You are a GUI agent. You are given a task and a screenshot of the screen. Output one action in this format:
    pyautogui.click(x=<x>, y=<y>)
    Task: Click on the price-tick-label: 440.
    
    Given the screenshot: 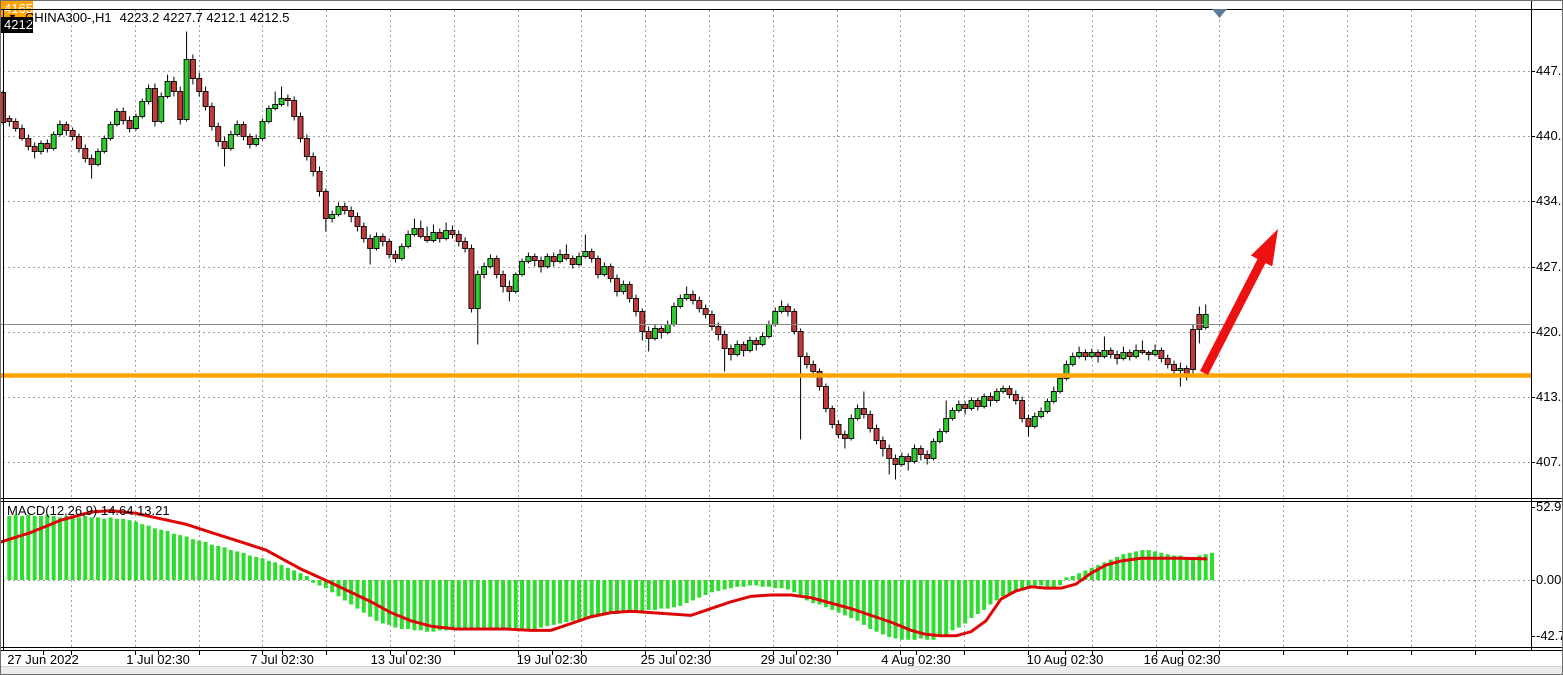 What is the action you would take?
    pyautogui.click(x=1549, y=136)
    